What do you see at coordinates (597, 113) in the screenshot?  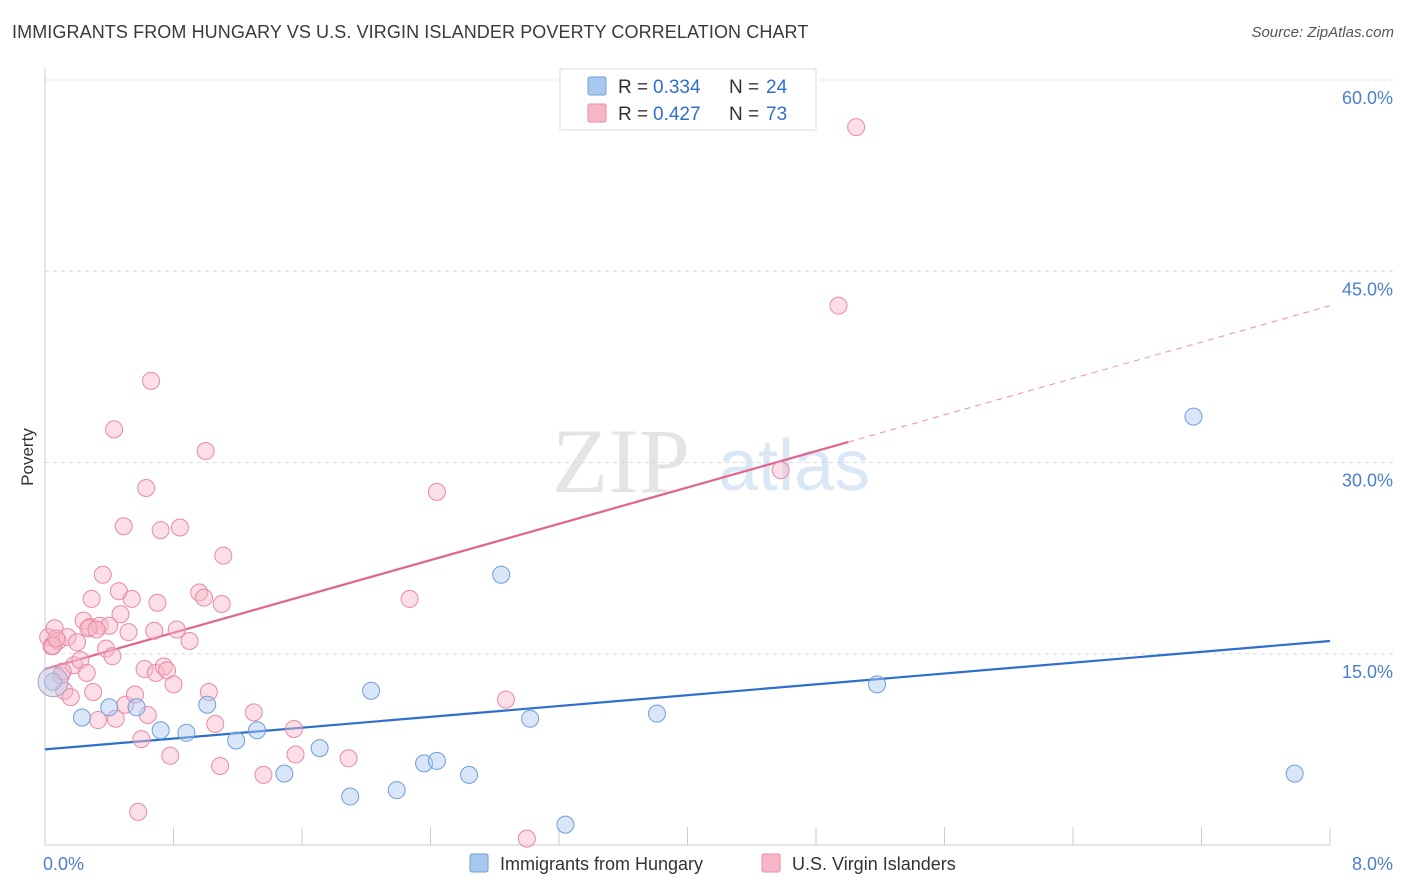 I see `legend-swatch-virgin-islanders` at bounding box center [597, 113].